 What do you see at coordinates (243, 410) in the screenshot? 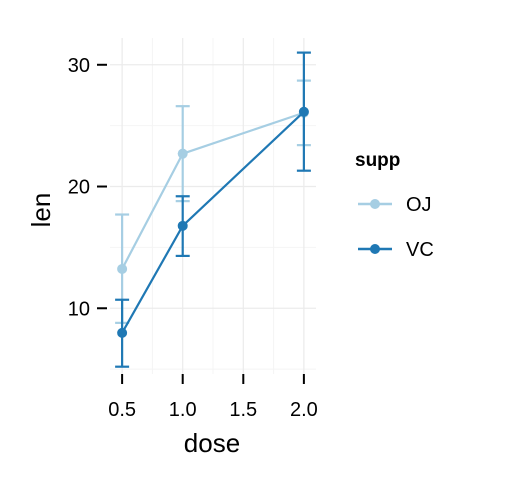
I see `x-tick-label: 1.5` at bounding box center [243, 410].